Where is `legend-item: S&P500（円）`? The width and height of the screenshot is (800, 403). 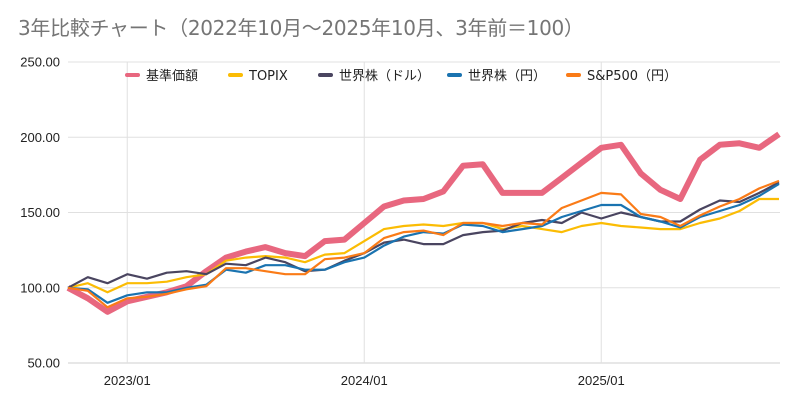
legend-item: S&P500（円） is located at coordinates (621, 76).